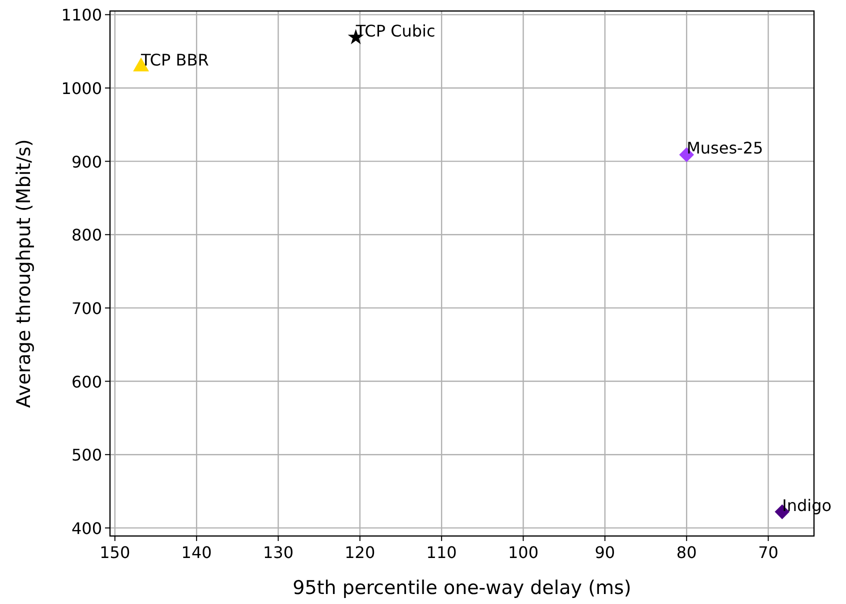 The image size is (846, 604). I want to click on x-tick-label: 140, so click(196, 552).